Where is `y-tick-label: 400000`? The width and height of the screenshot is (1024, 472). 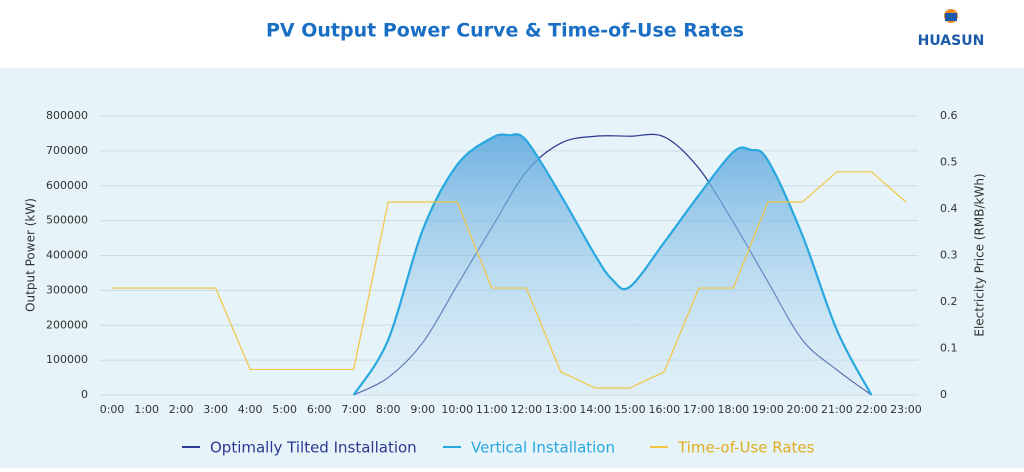 y-tick-label: 400000 is located at coordinates (67, 255).